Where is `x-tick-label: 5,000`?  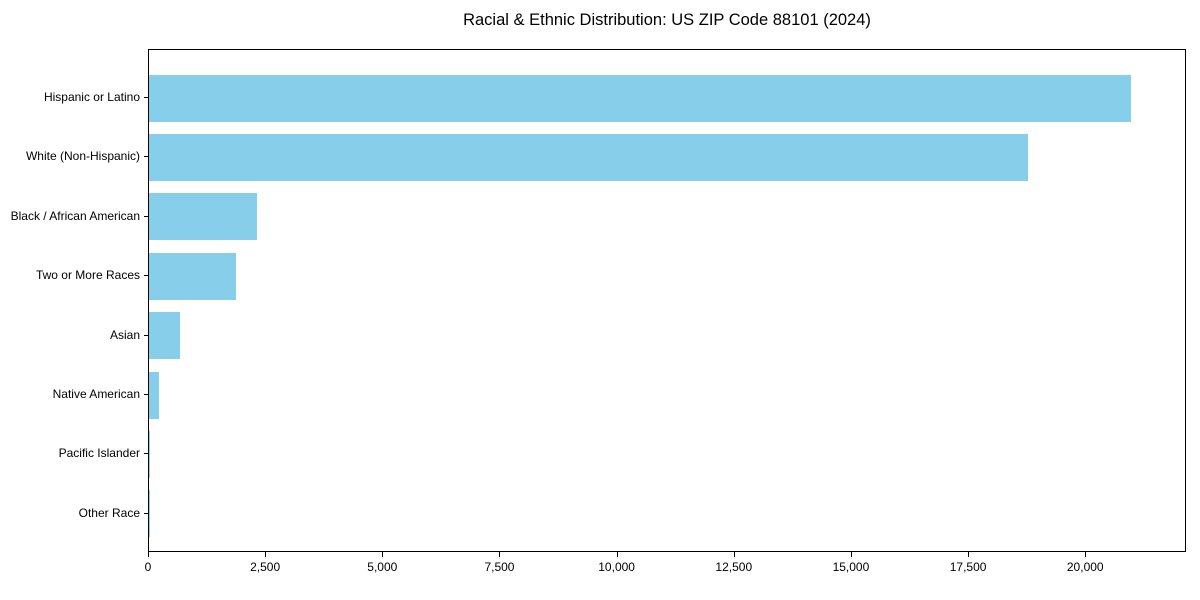 x-tick-label: 5,000 is located at coordinates (382, 567).